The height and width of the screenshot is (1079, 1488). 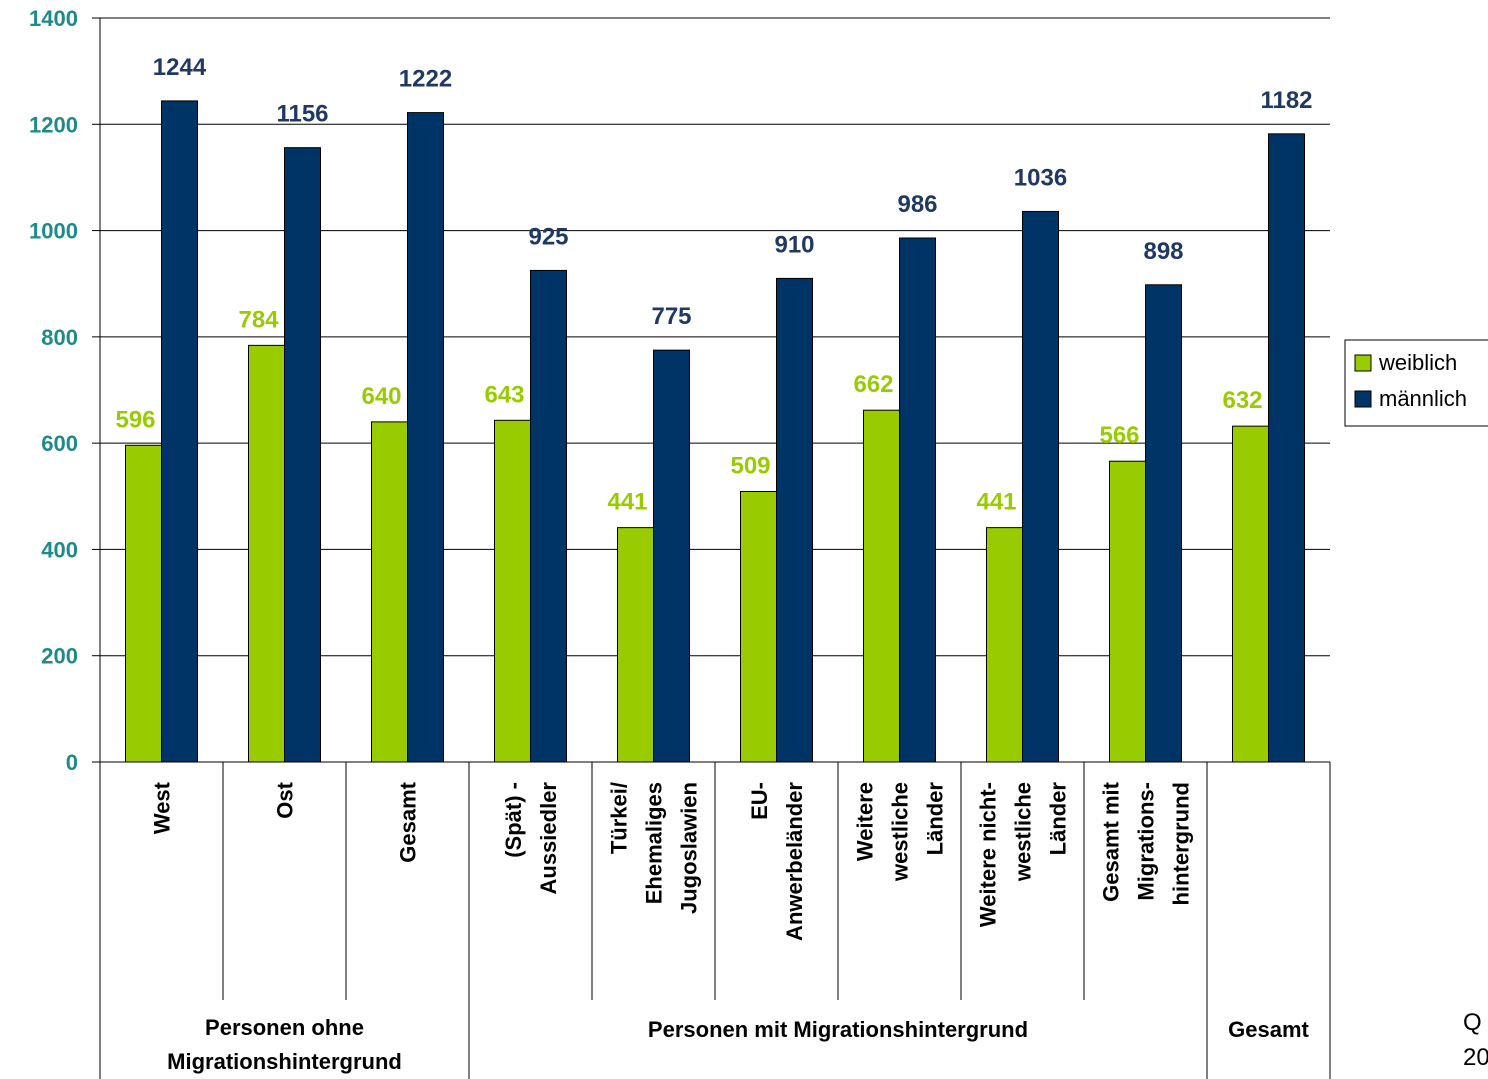 I want to click on legend: weiblich männlich, so click(x=1416, y=383).